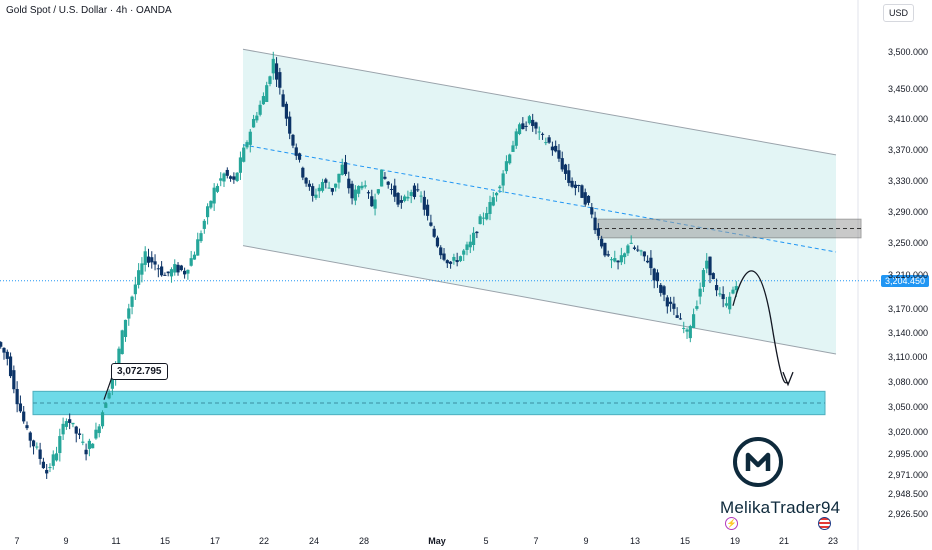 This screenshot has width=932, height=550. What do you see at coordinates (908, 309) in the screenshot?
I see `y-tick-label: 3,170.000` at bounding box center [908, 309].